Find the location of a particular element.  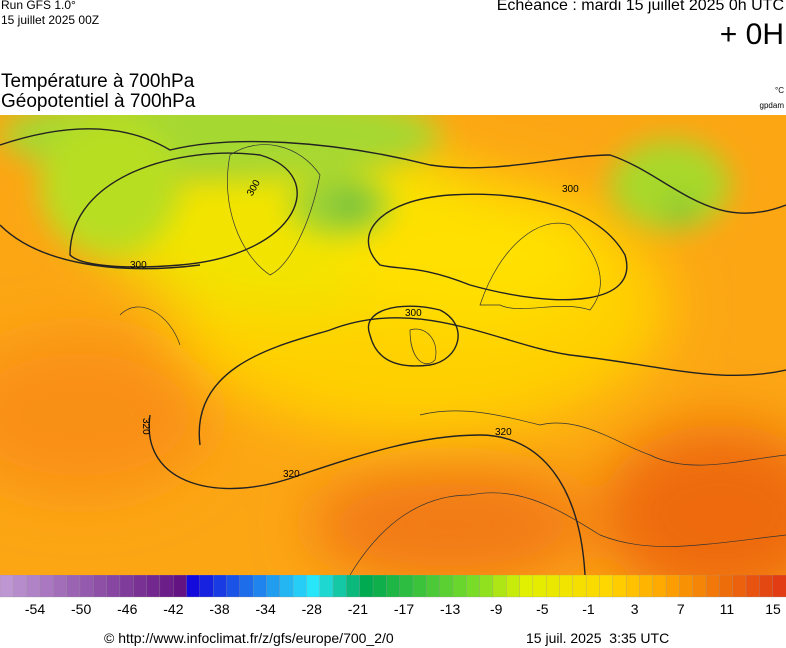

colorbar-label: -42 is located at coordinates (173, 609).